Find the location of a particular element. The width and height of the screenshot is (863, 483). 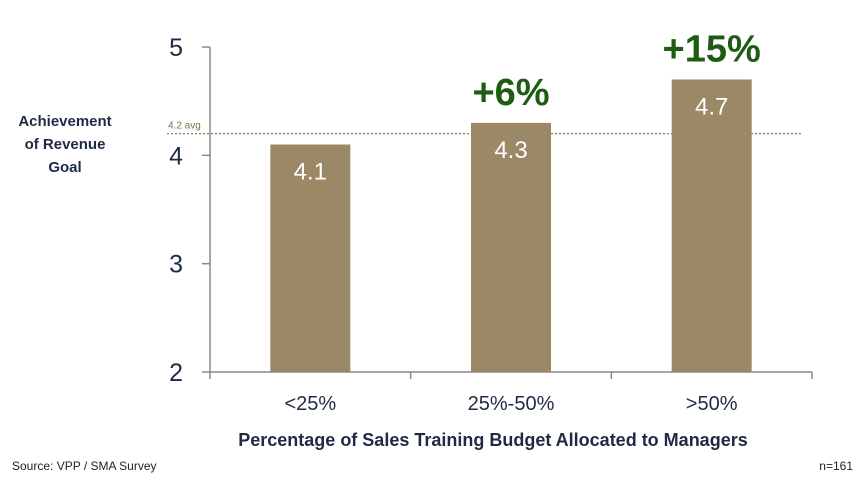

y-tick-label-3: 5 is located at coordinates (176, 48).